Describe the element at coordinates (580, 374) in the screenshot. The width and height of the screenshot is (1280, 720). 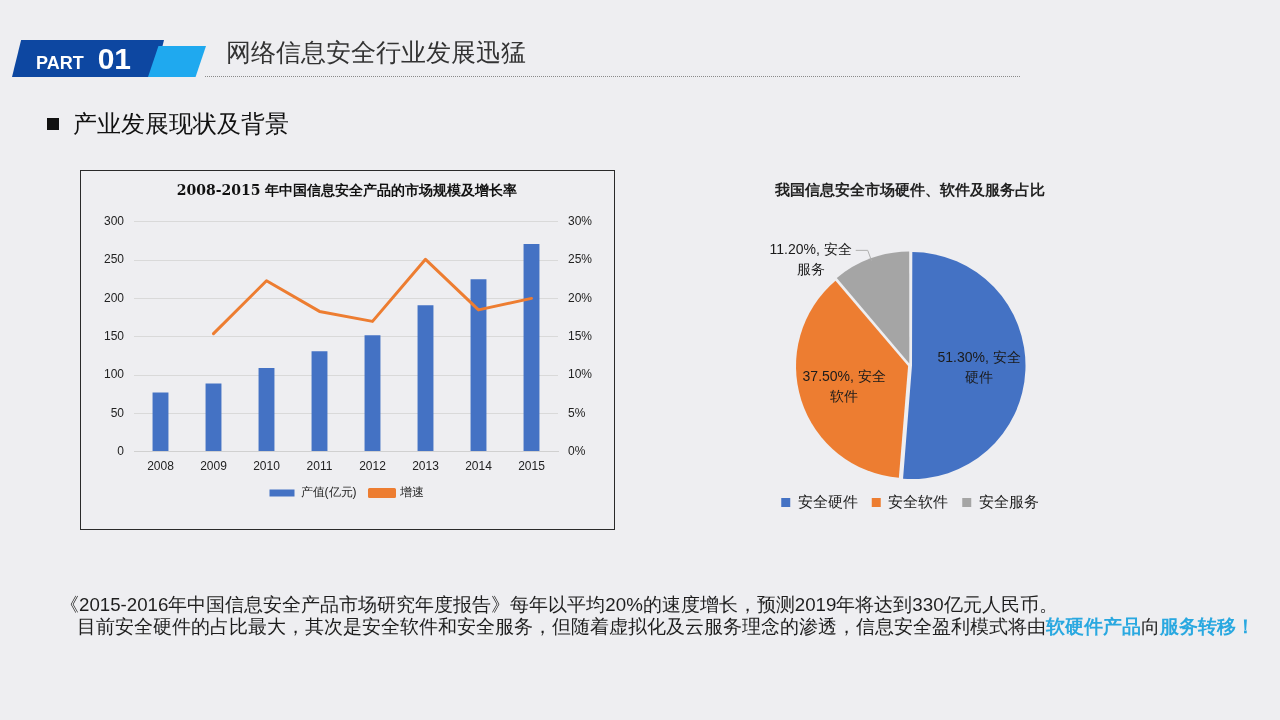
I see `y2-tick-label: 10%` at that location.